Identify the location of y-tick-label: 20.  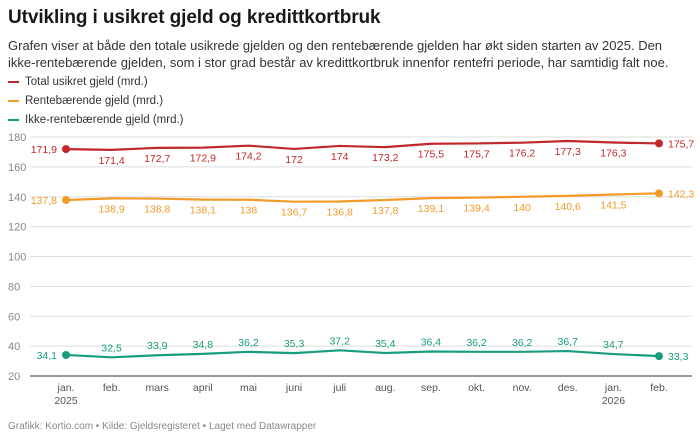
(14, 377).